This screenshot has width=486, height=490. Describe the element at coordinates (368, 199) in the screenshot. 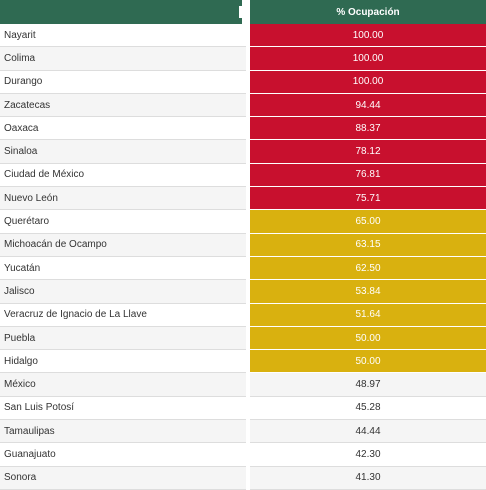

I see `table-row-occupancy: 75.71` at that location.